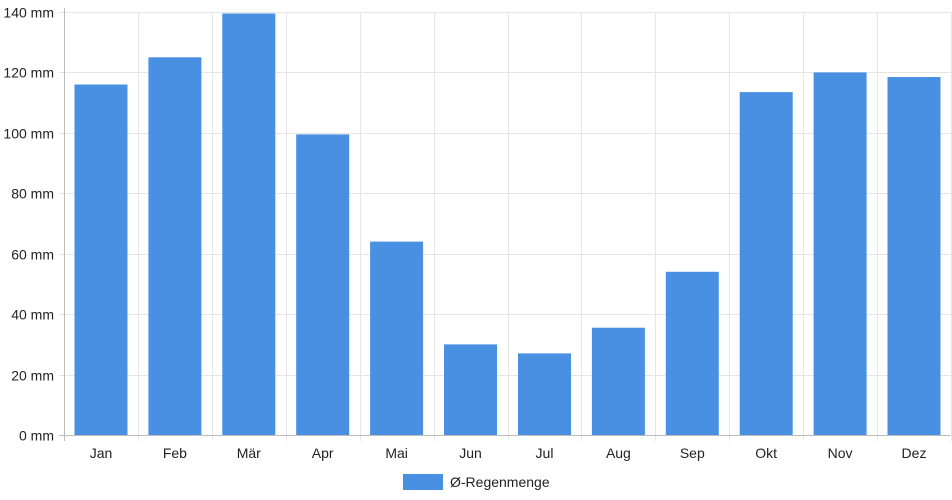  I want to click on x-tick-label: Dez, so click(914, 453).